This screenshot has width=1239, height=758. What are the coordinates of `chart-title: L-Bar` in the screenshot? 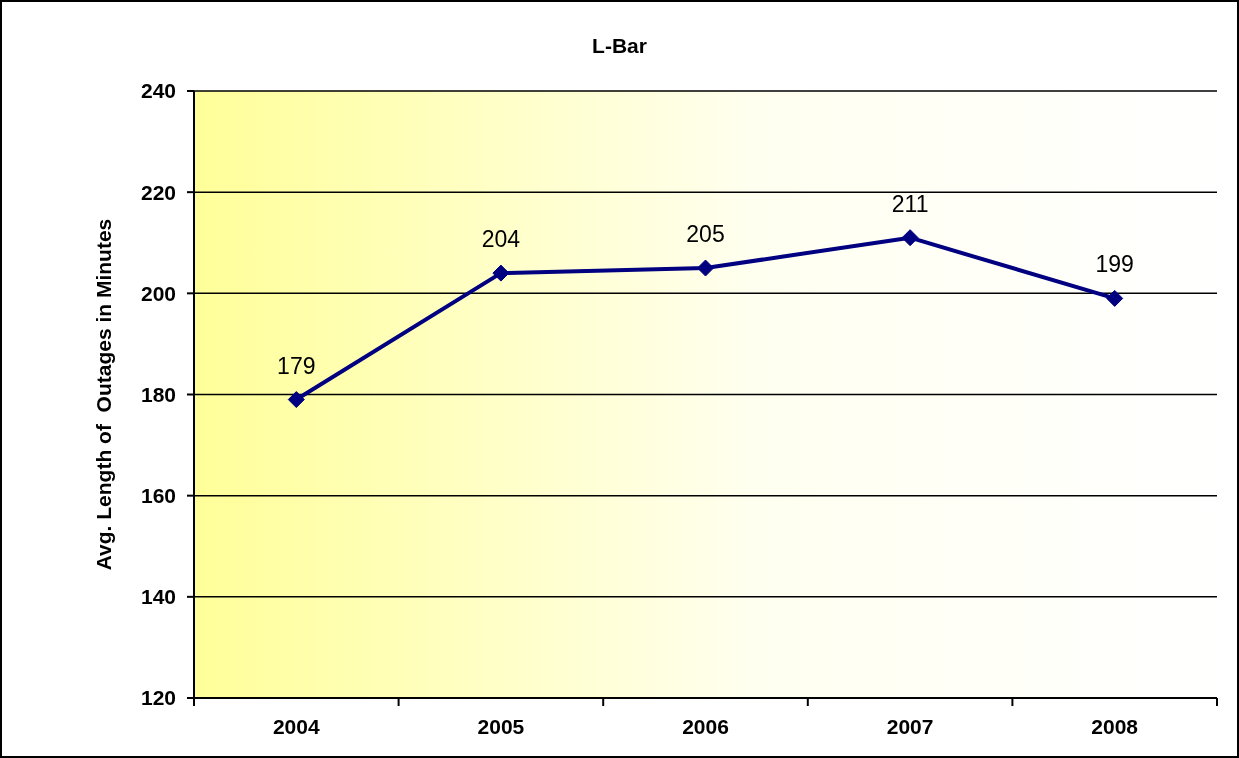 It's located at (619, 46).